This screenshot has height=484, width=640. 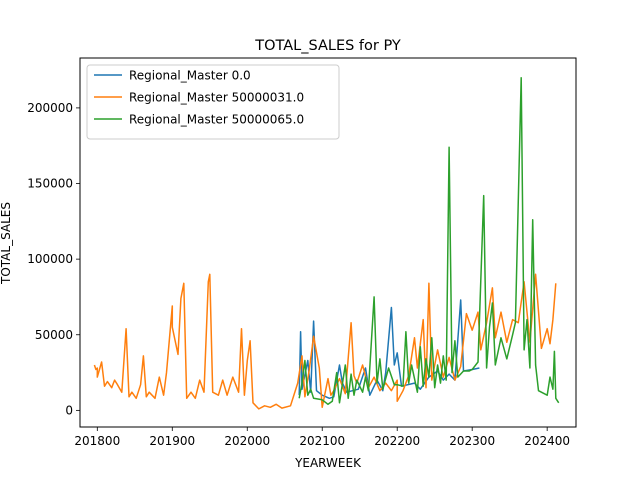 What do you see at coordinates (322, 441) in the screenshot?
I see `x-tick-label: 202100` at bounding box center [322, 441].